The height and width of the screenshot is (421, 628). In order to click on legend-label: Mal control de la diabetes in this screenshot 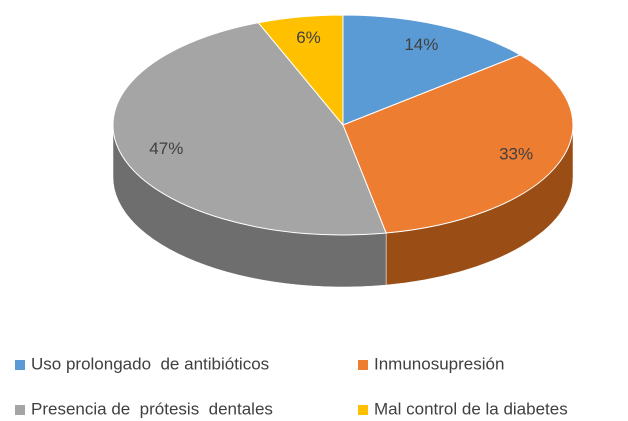, I will do `click(471, 408)`.